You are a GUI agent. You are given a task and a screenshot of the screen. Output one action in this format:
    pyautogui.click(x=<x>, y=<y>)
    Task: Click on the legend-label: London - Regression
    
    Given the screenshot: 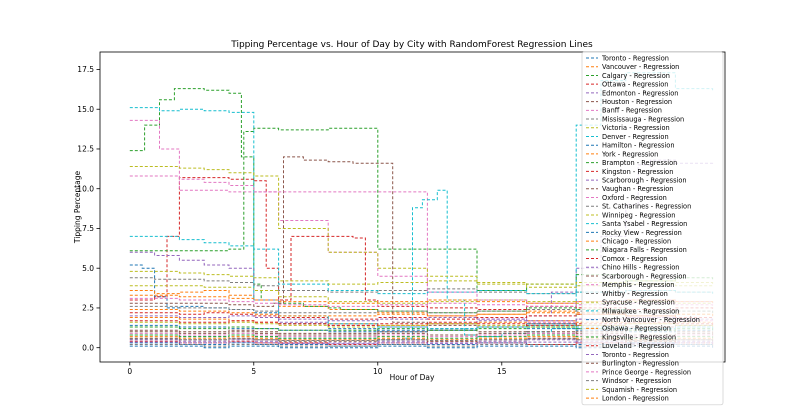 What is the action you would take?
    pyautogui.click(x=635, y=398)
    